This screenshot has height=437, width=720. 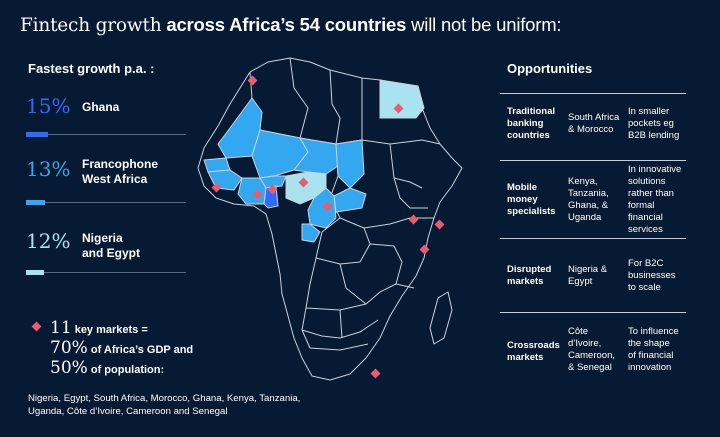 I want to click on opp-category: Crossroads markets, so click(x=537, y=352).